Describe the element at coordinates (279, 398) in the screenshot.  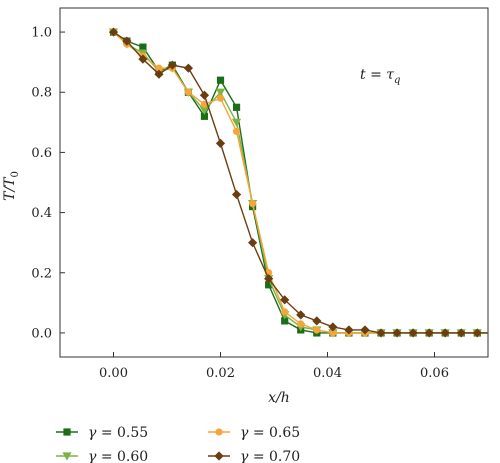
I see `x-axis-label: x/h` at that location.